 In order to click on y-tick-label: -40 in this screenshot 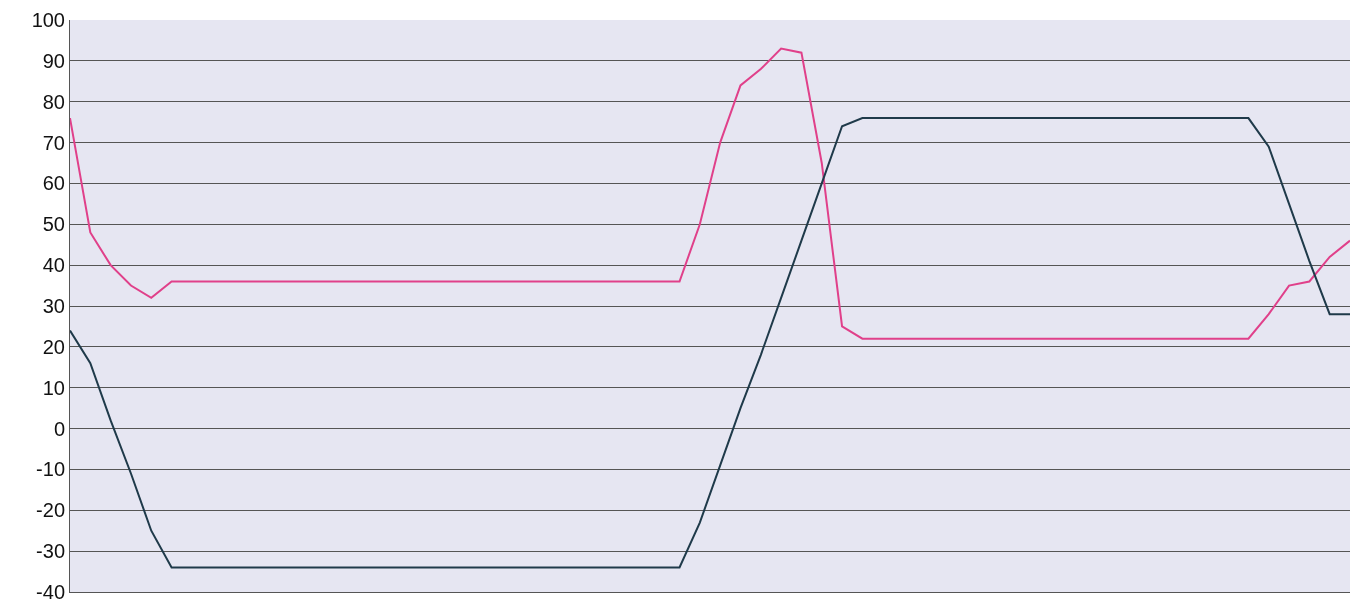, I will do `click(50, 592)`.